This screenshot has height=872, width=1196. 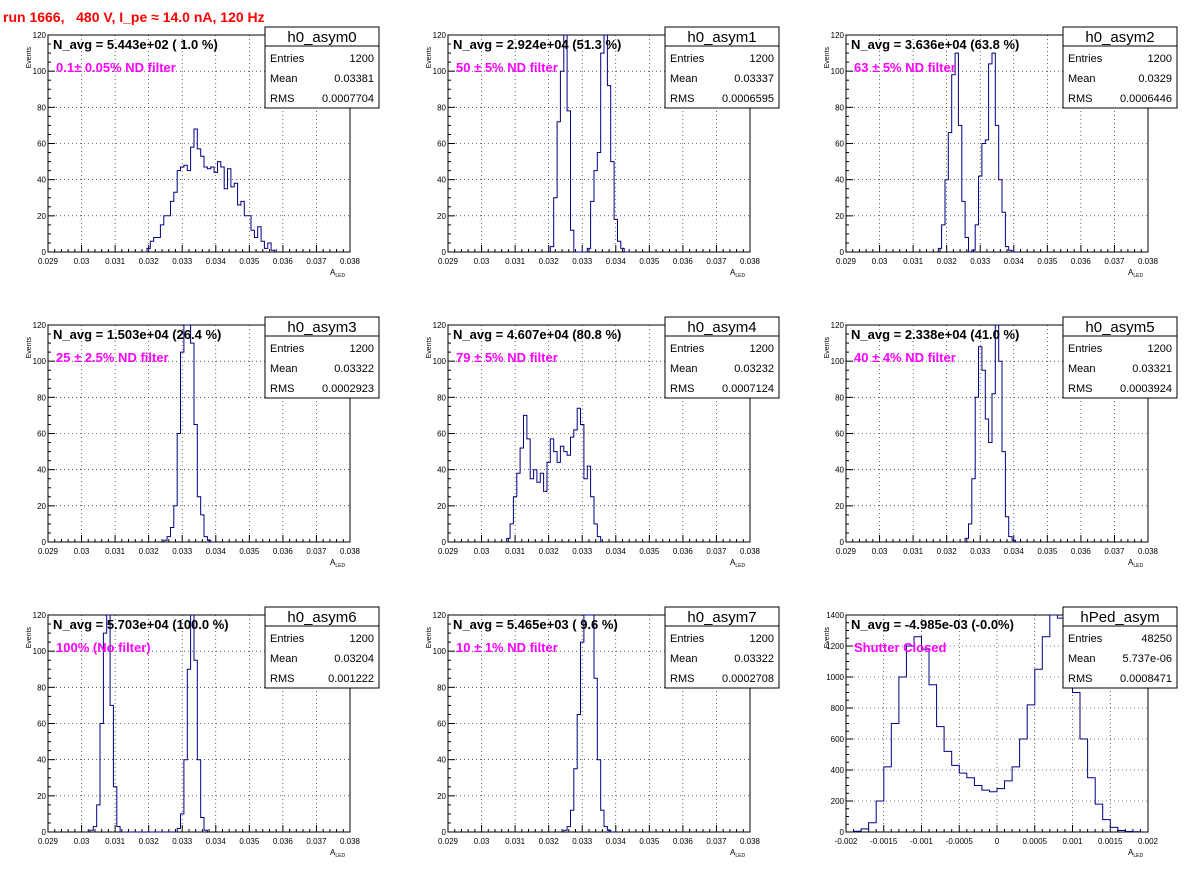 What do you see at coordinates (835, 615) in the screenshot?
I see `y-tick-label: 1400` at bounding box center [835, 615].